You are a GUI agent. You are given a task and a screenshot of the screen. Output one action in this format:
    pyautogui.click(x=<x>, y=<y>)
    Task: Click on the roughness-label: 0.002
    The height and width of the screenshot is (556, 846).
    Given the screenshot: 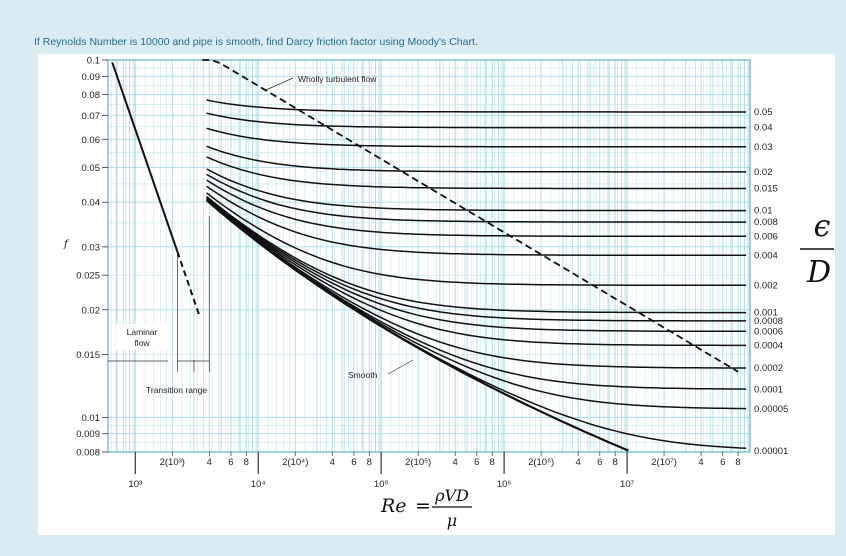 What is the action you would take?
    pyautogui.click(x=766, y=285)
    